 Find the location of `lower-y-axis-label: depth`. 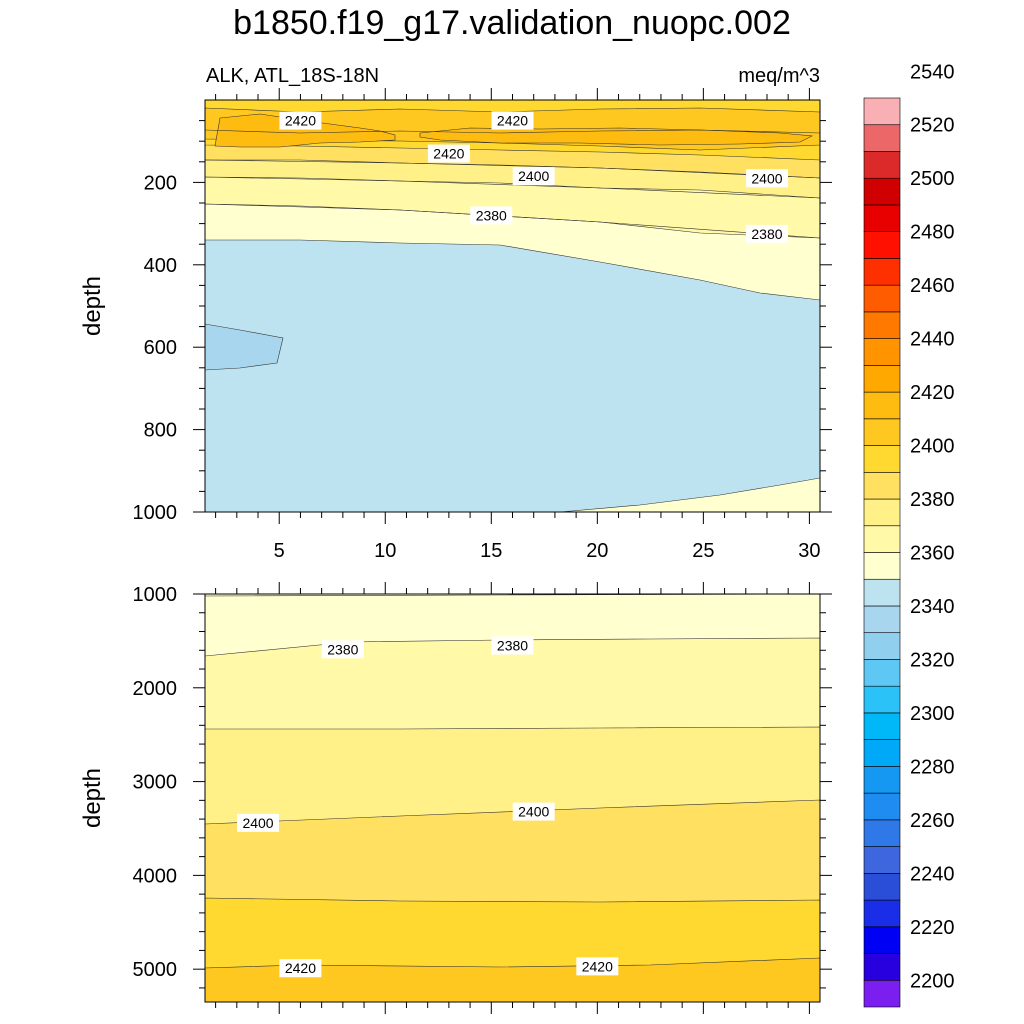

lower-y-axis-label: depth is located at coordinates (92, 798).